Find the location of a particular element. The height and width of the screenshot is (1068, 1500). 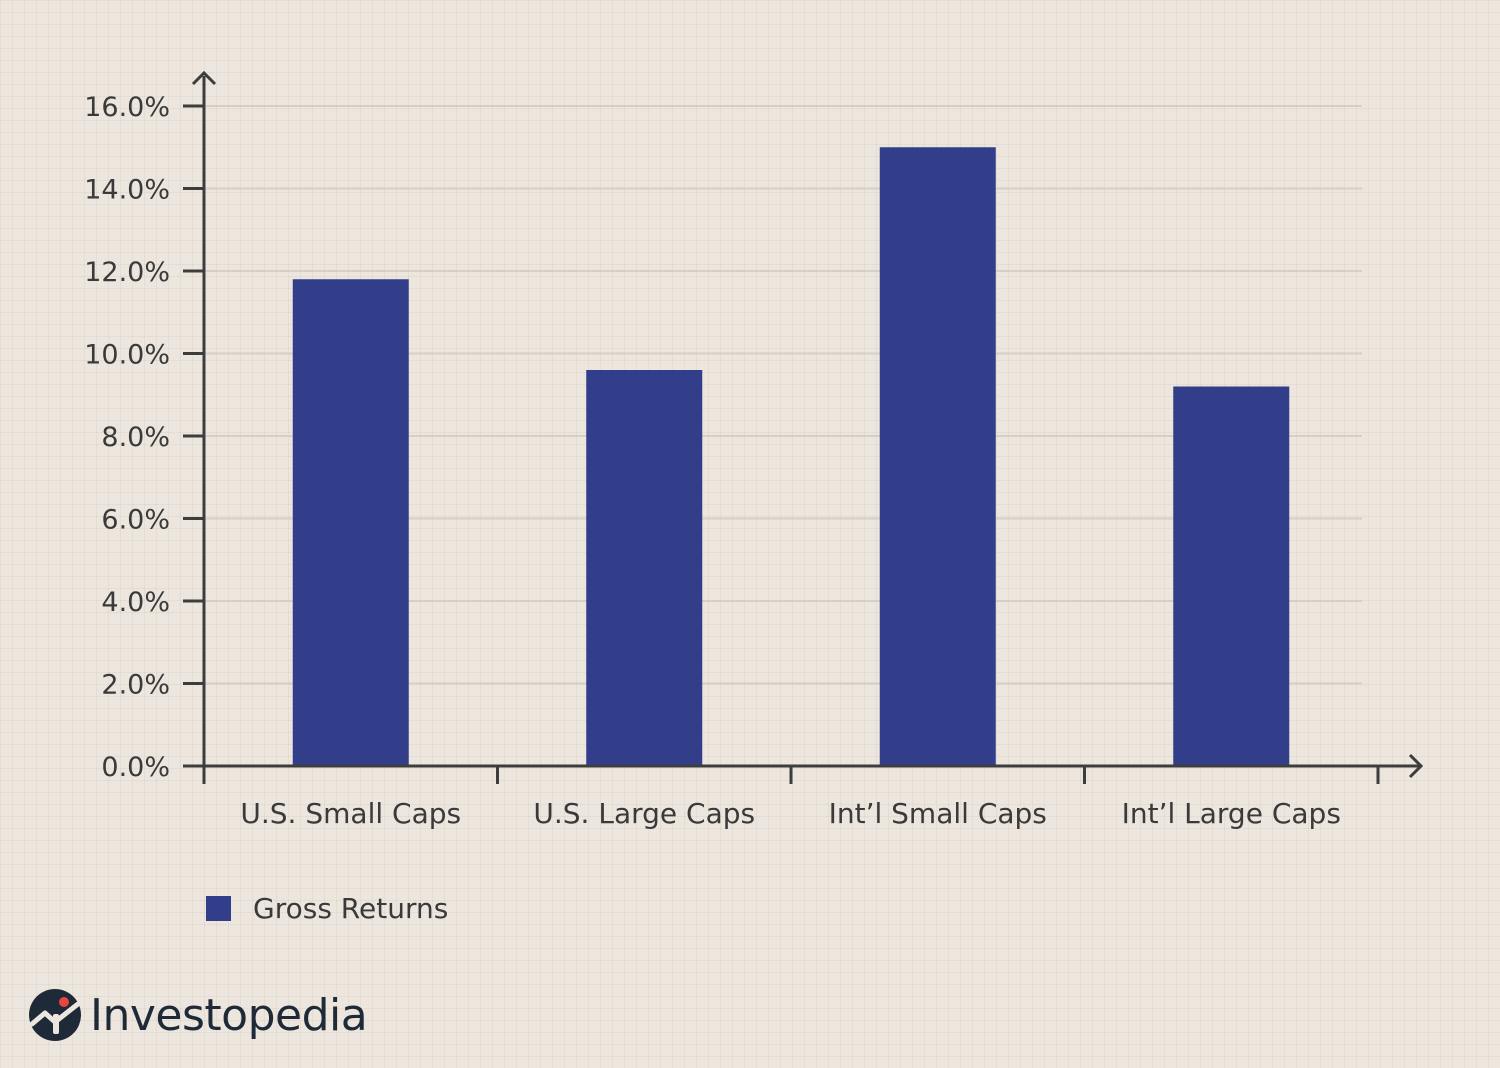

x-axis-arrow is located at coordinates (1416, 766).